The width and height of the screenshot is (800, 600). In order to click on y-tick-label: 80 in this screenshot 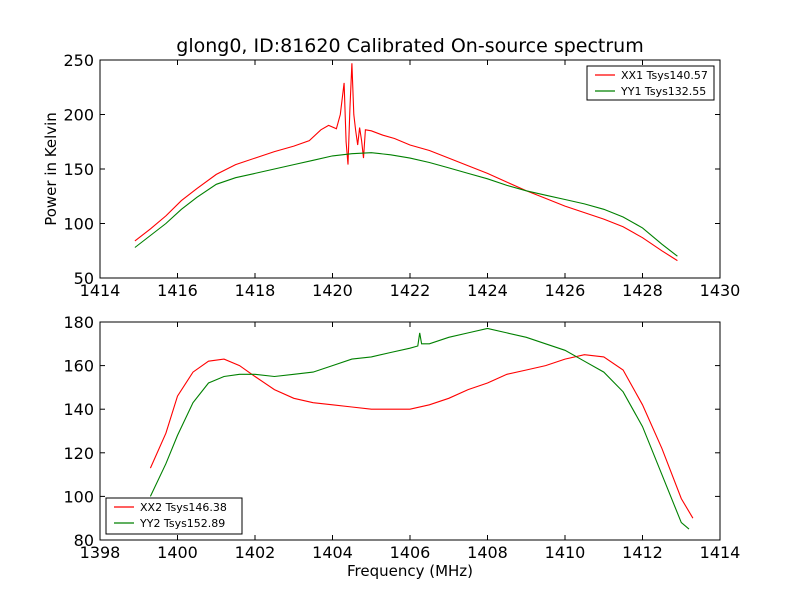, I will do `click(84, 540)`.